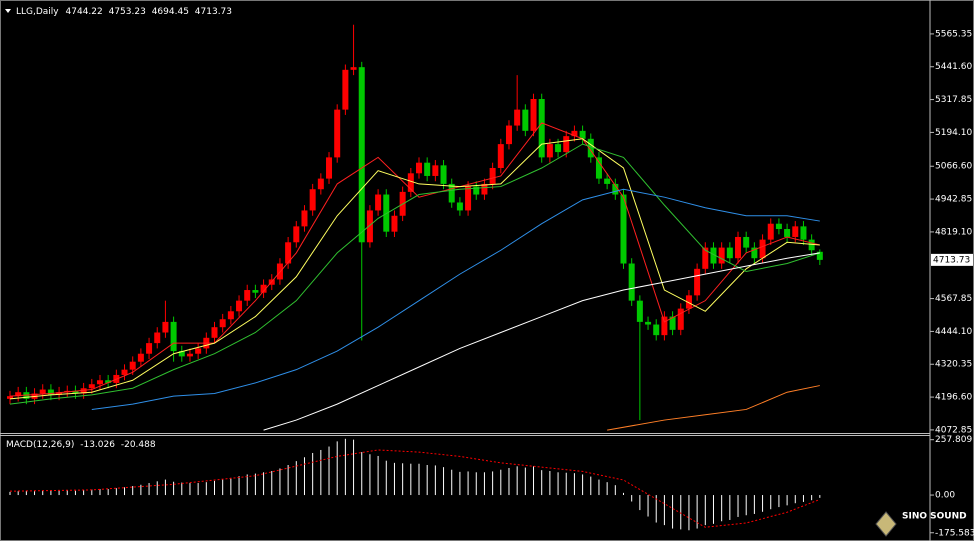 The image size is (974, 541). I want to click on y-tick-label: 5066.60, so click(953, 167).